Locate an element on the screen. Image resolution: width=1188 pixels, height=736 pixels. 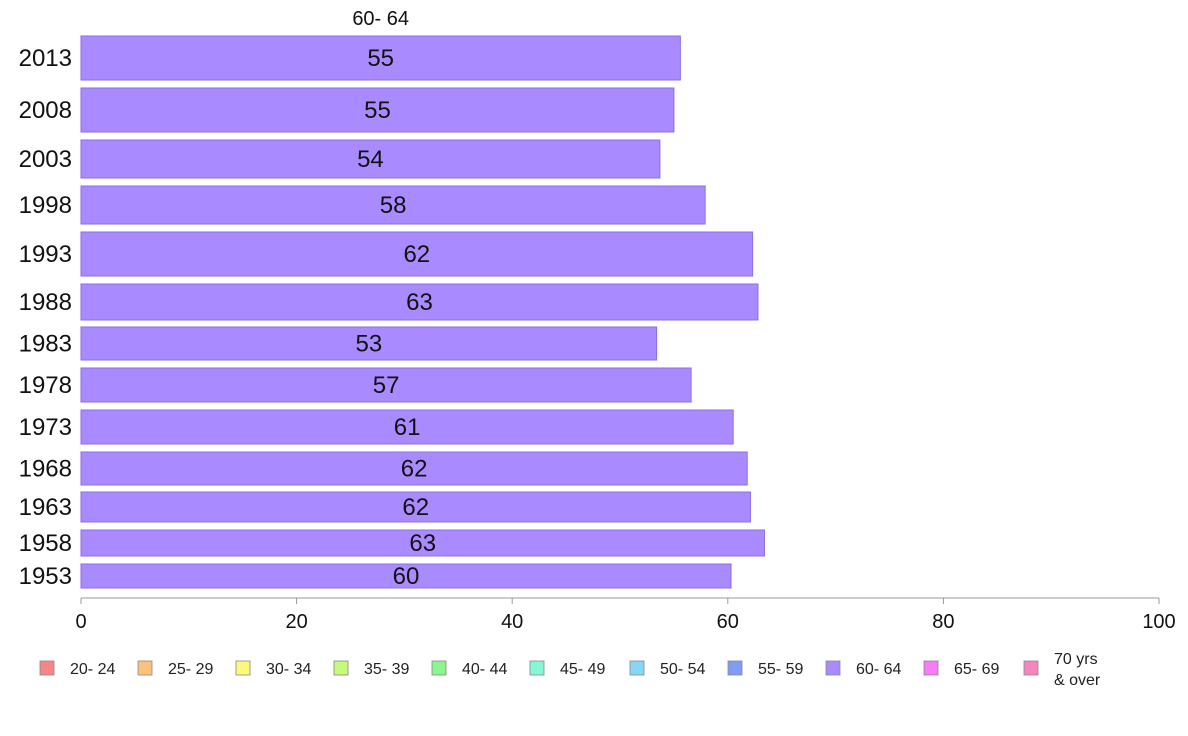
data-label-1963: 62 is located at coordinates (415, 507).